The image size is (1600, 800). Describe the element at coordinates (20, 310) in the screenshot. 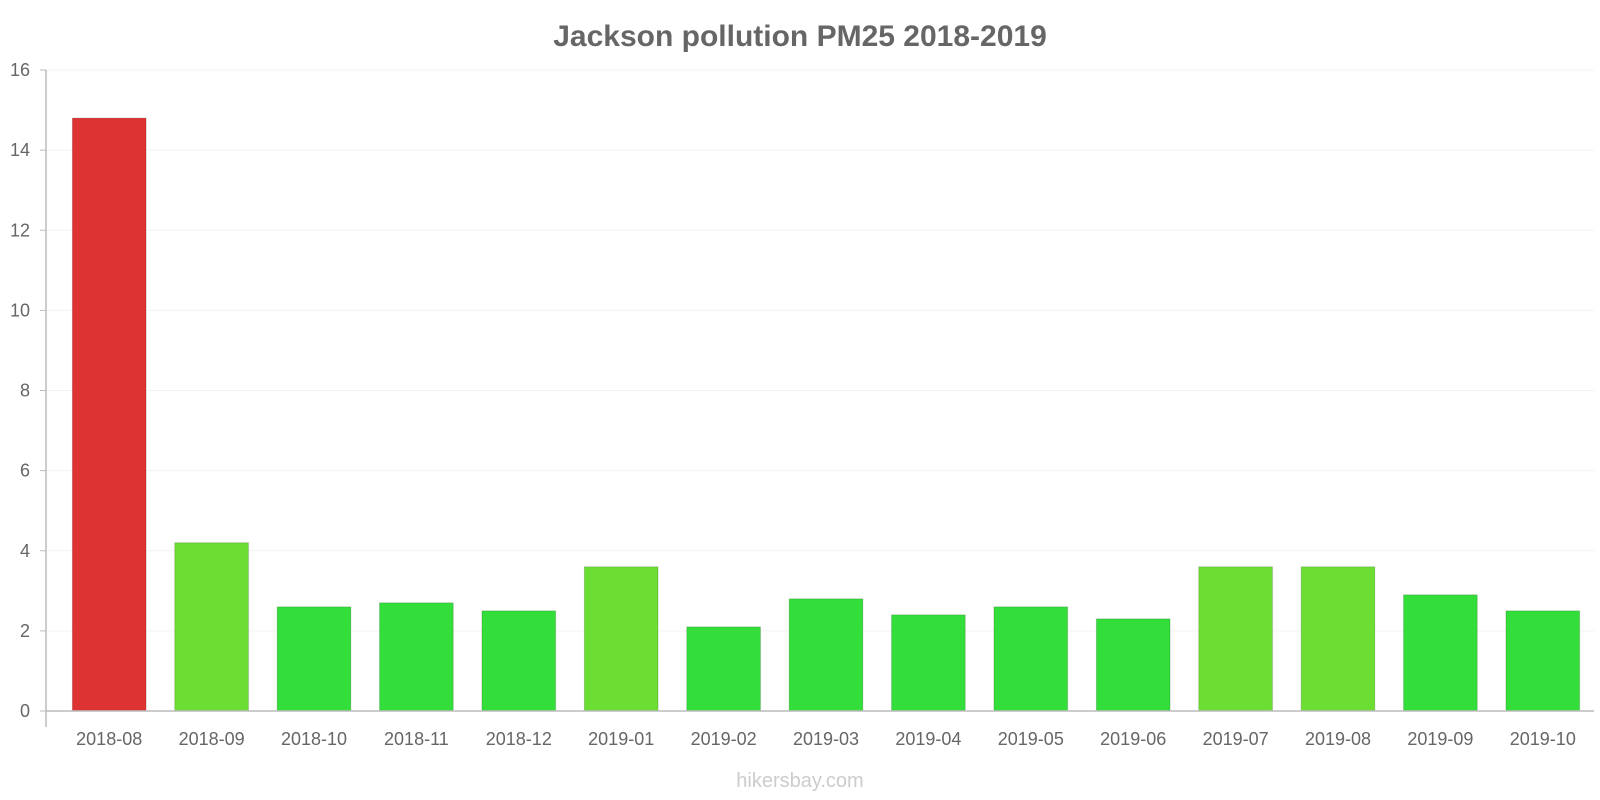

I see `y-tick-label: 10` at that location.